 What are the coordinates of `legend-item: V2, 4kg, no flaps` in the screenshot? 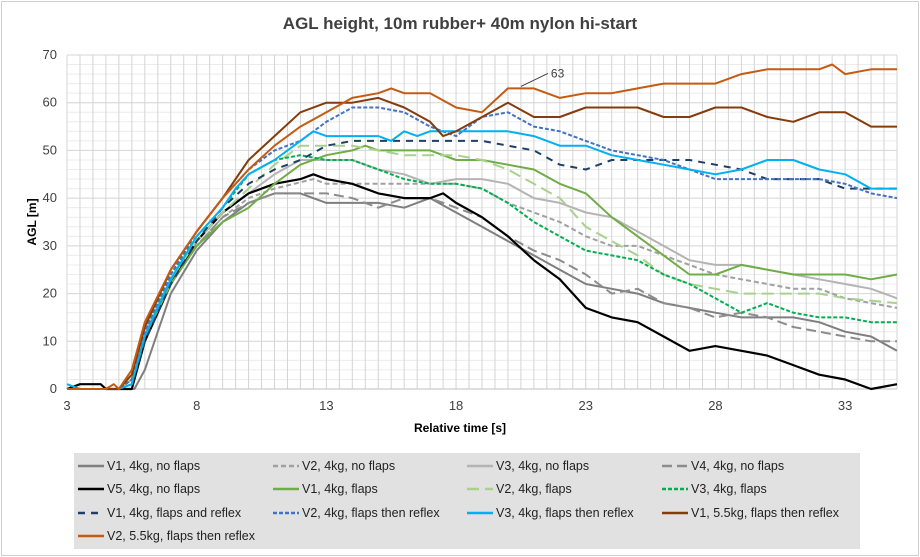 It's located at (334, 466).